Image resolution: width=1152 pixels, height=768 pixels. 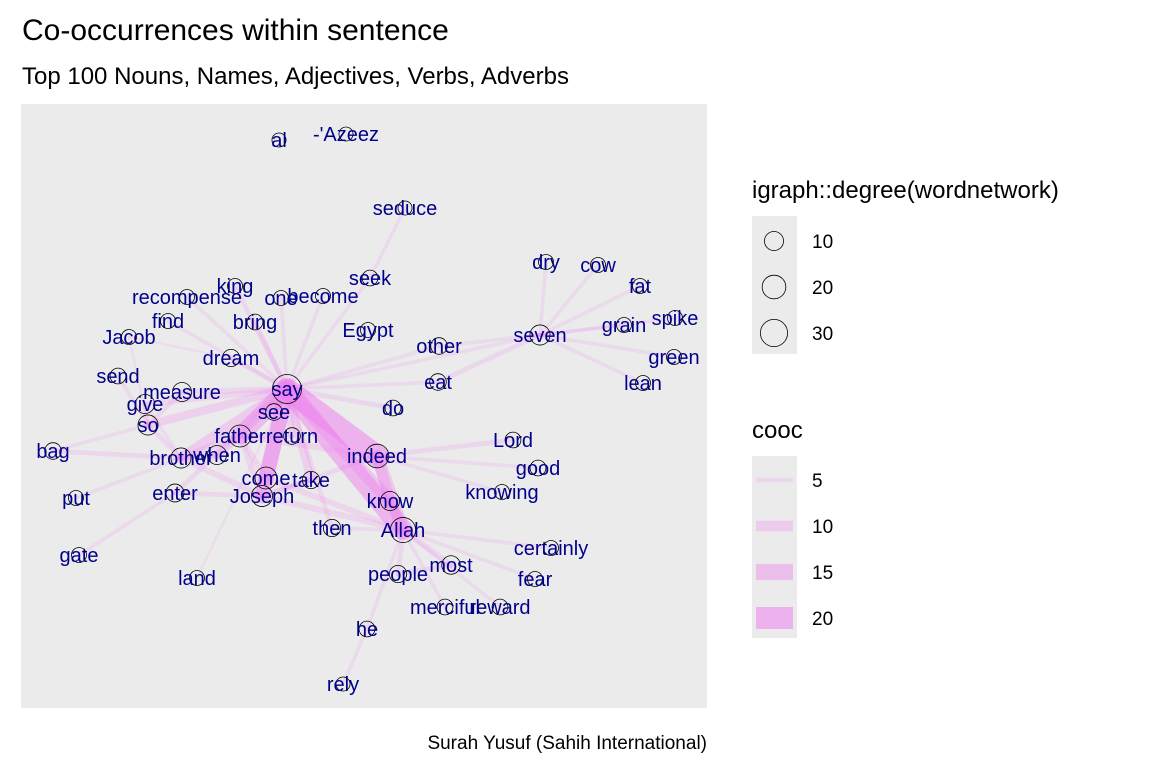 I want to click on node-label-seek: seek, so click(x=370, y=279).